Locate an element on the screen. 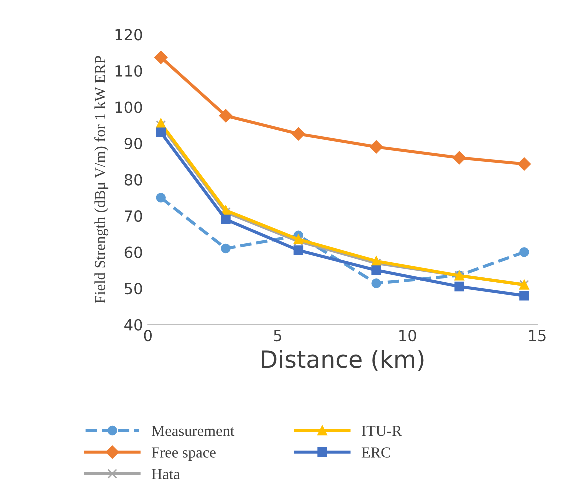  y-axis-title: Field Strength (dBμ V/m) for 1 kW ERP is located at coordinates (101, 180).